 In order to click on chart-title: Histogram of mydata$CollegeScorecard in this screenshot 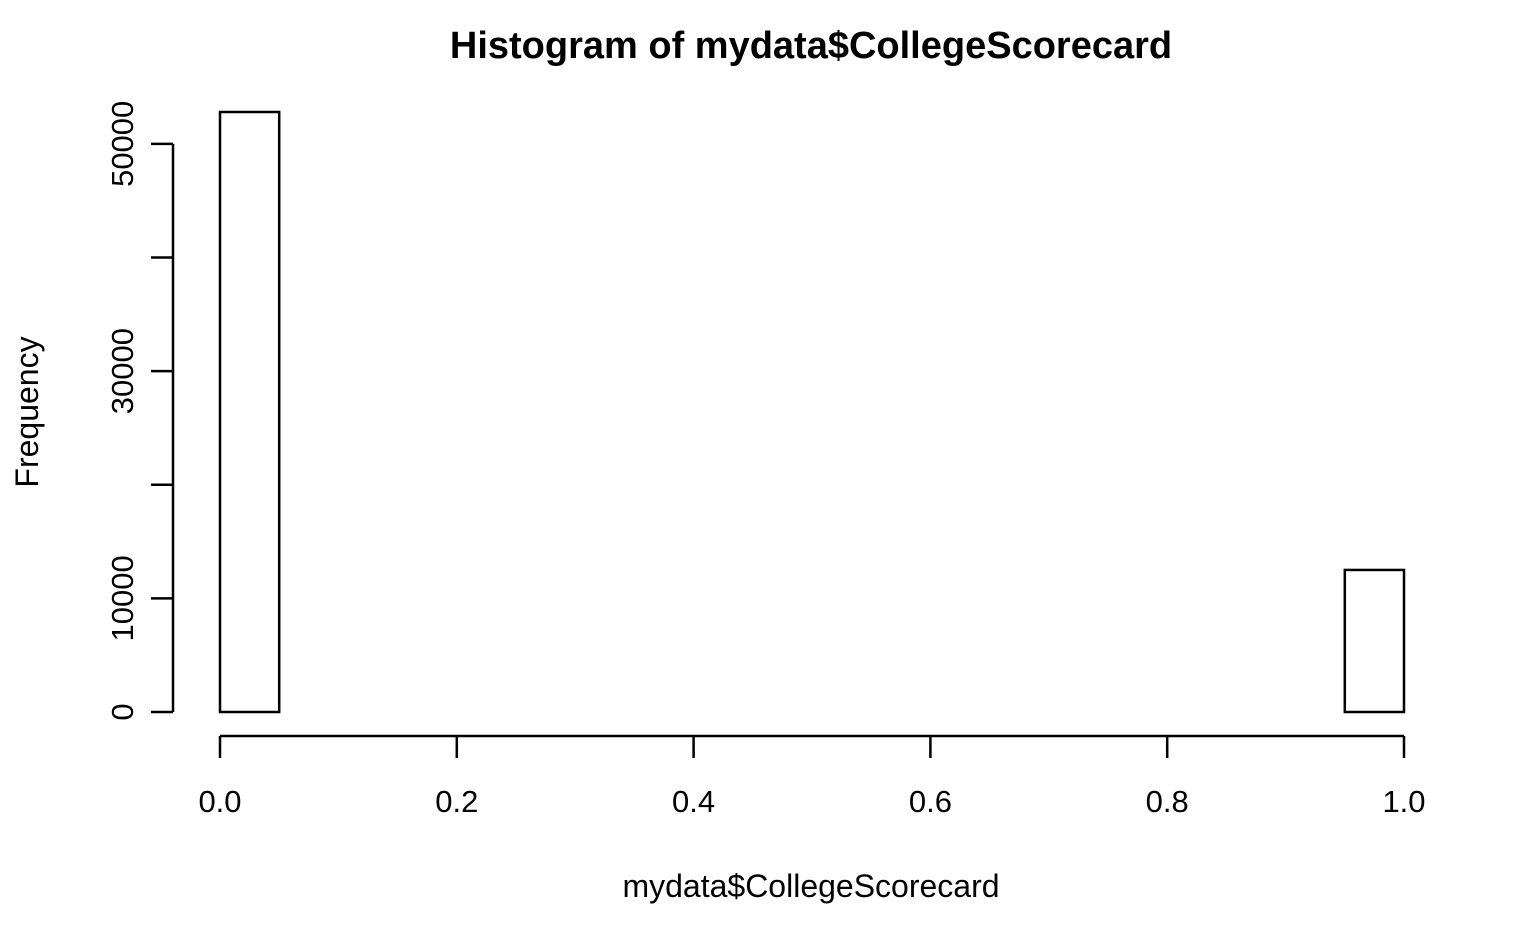, I will do `click(811, 46)`.